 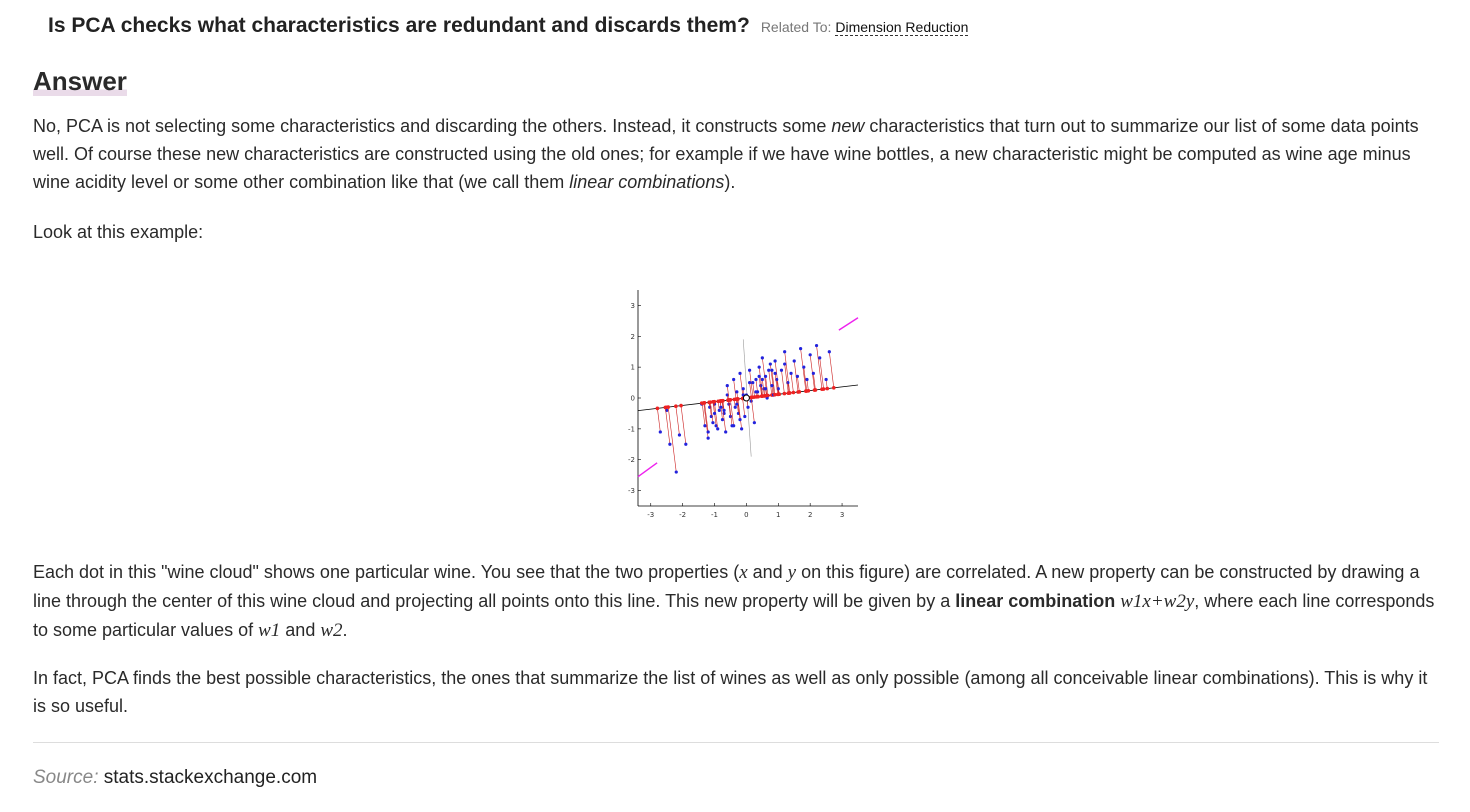 I want to click on answer-paragraph-2: Look at this example:, so click(x=118, y=232).